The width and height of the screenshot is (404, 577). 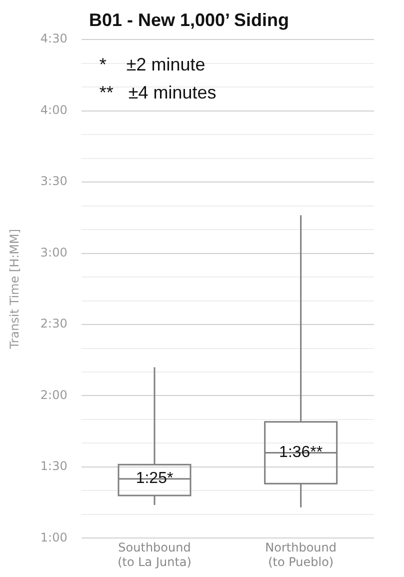 What do you see at coordinates (189, 20) in the screenshot?
I see `chart-title: B01 - New 1,000’ Siding` at bounding box center [189, 20].